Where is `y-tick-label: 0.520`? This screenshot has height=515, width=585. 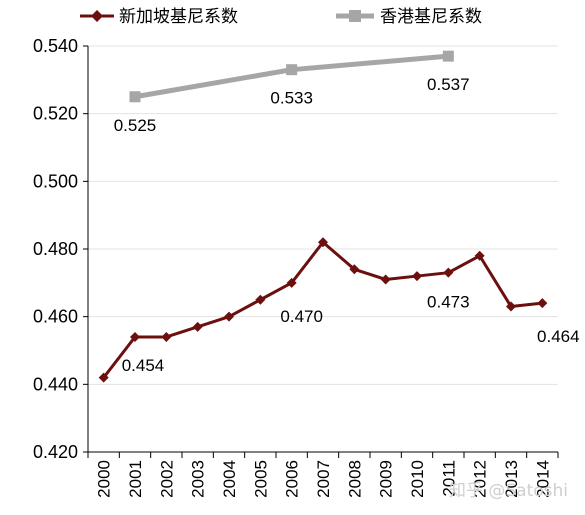 y-tick-label: 0.520 is located at coordinates (55, 114).